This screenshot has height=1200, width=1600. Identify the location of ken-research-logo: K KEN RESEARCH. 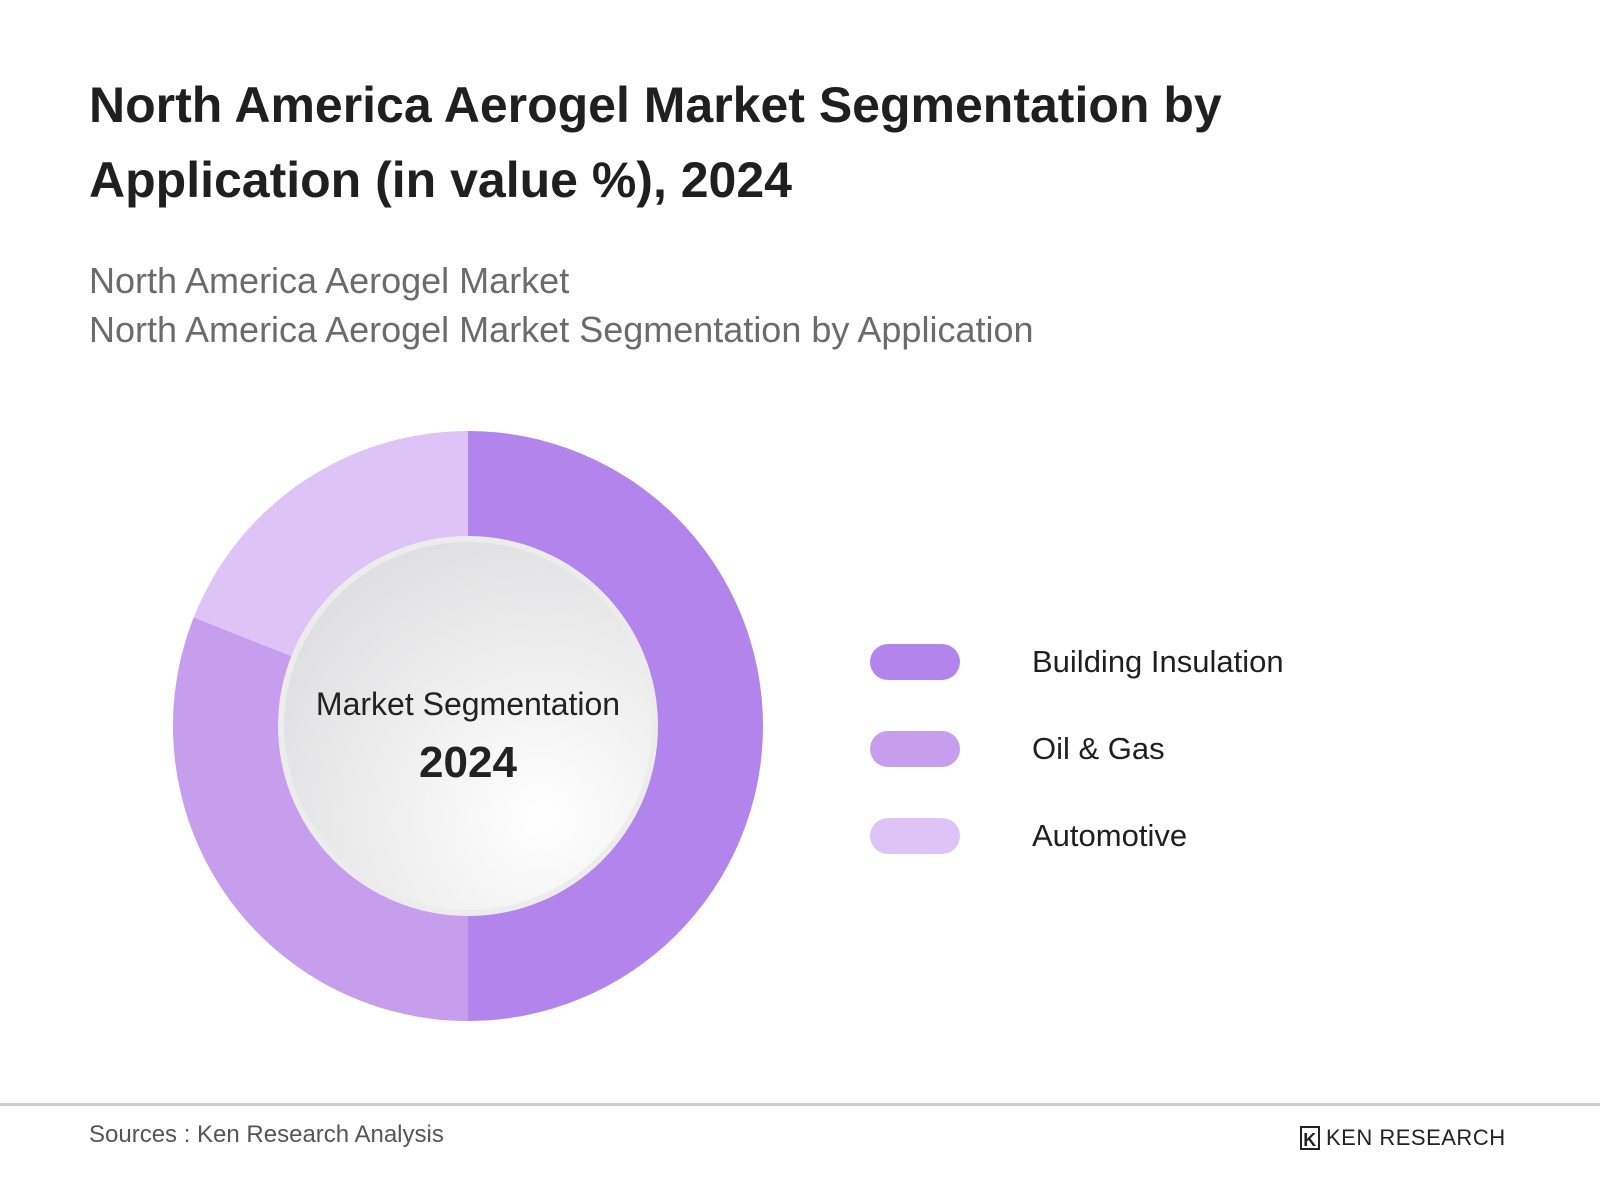
(1403, 1138).